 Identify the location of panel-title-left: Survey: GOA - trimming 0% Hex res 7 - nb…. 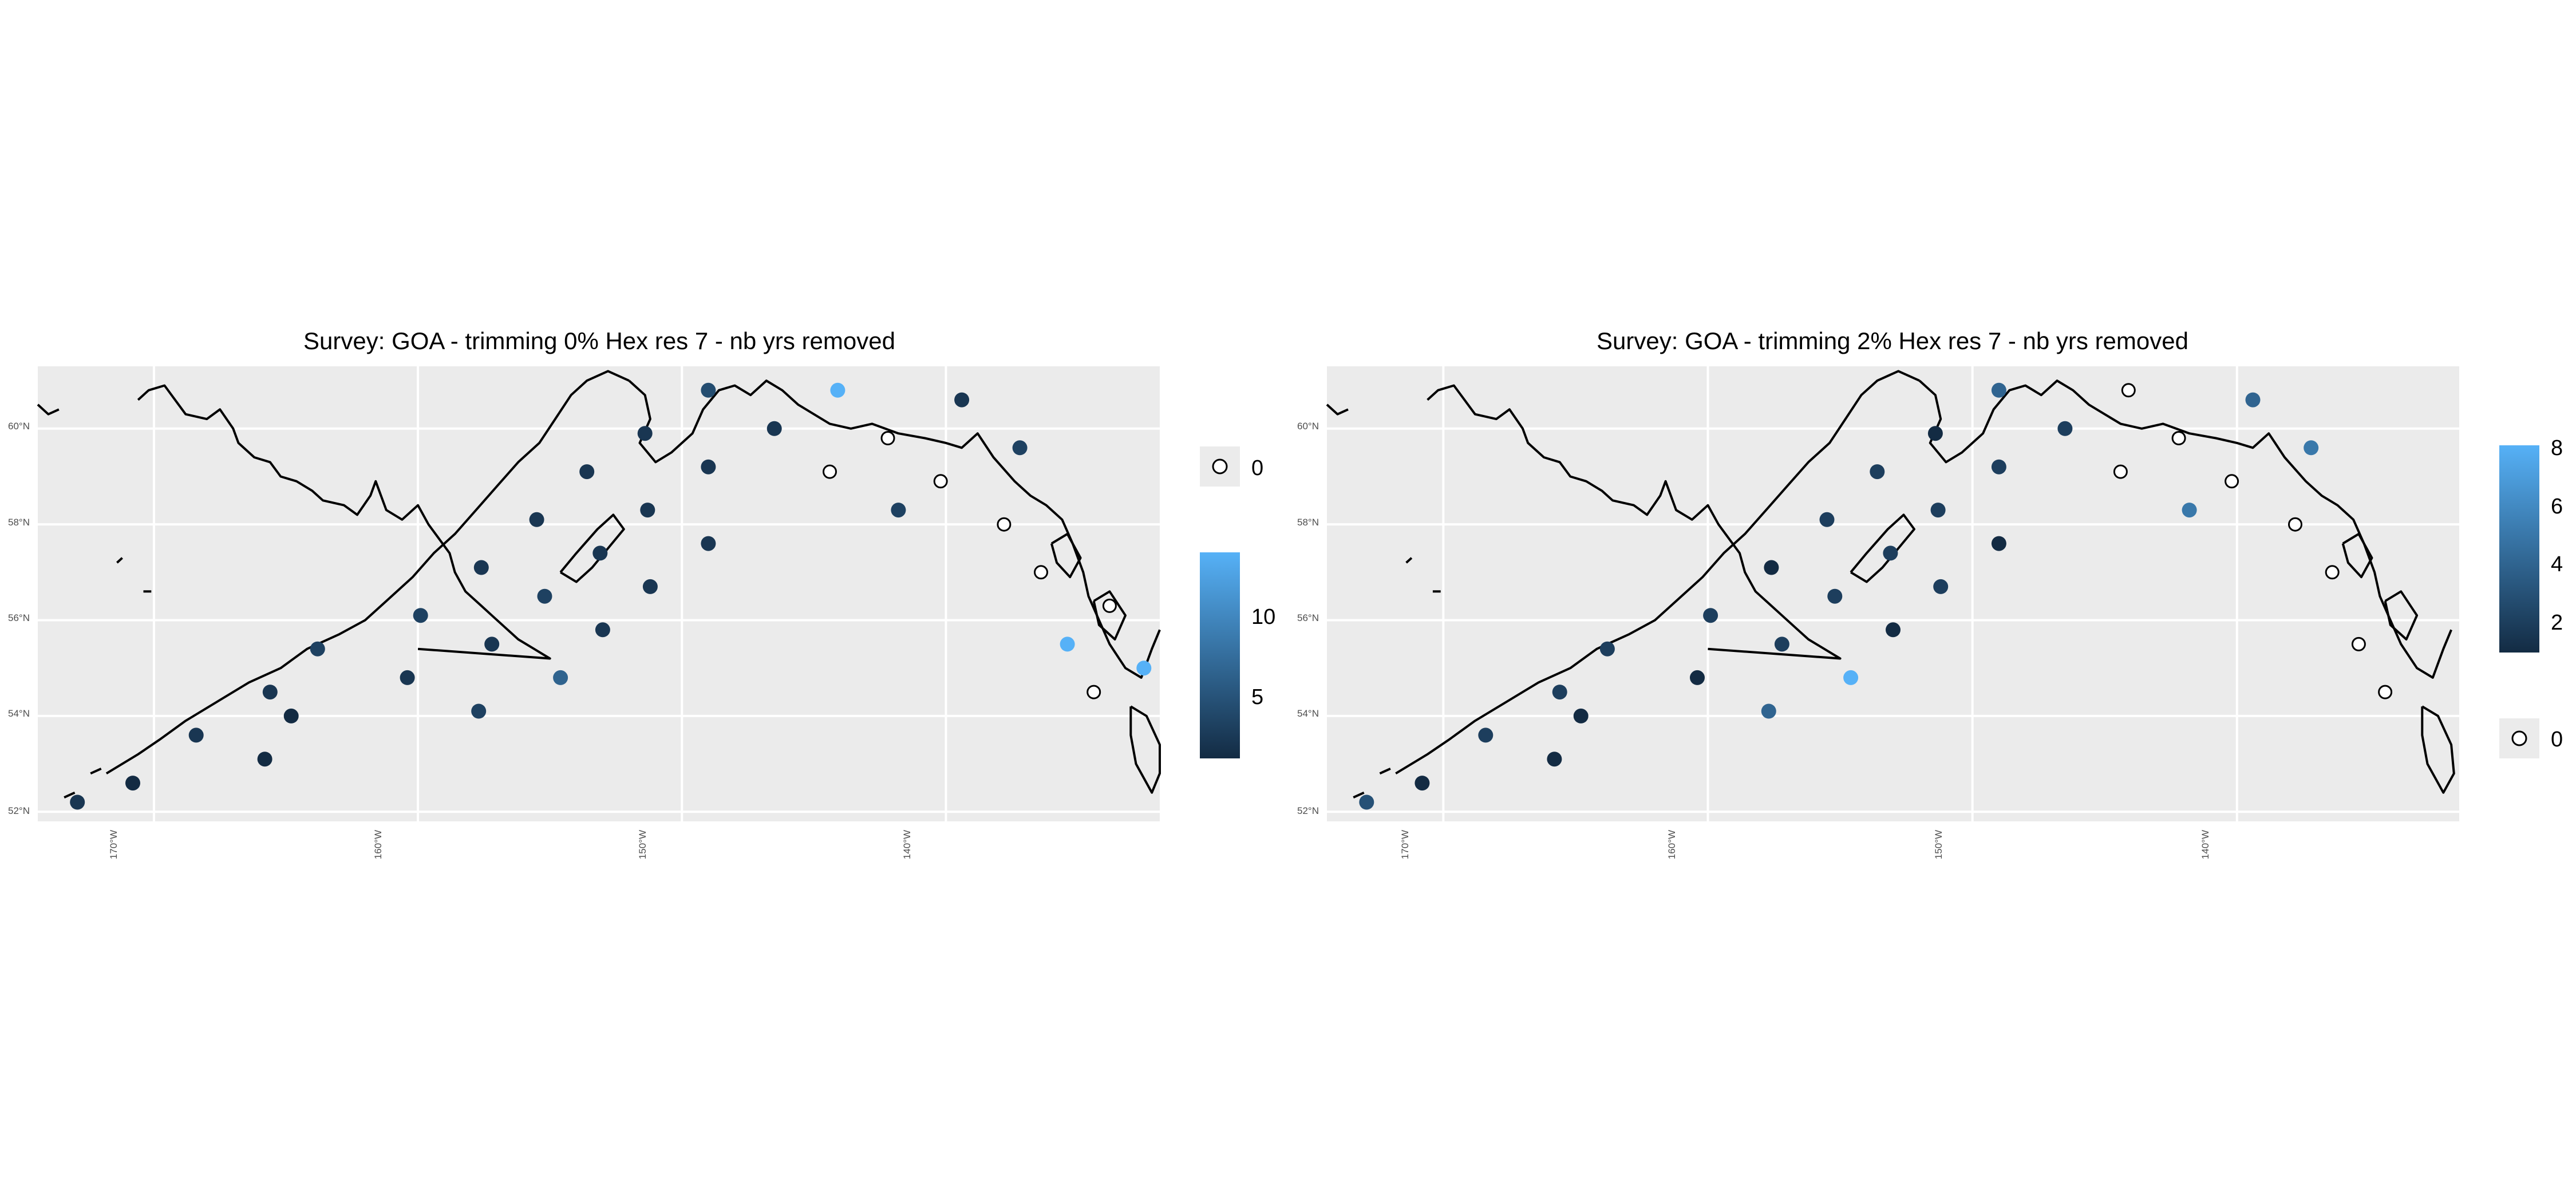
(599, 340).